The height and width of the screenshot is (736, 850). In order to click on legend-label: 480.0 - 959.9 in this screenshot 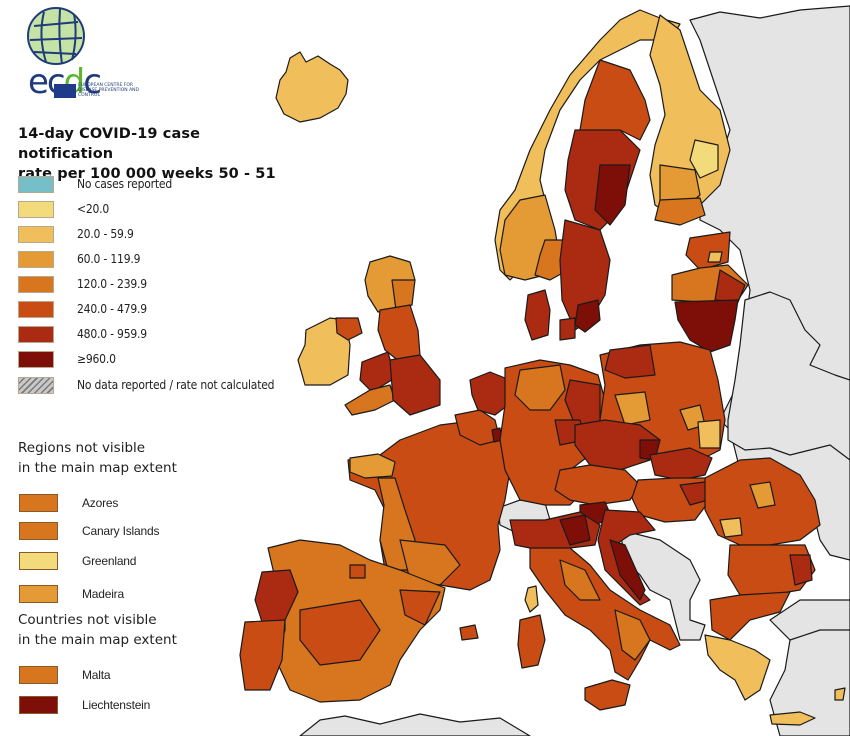, I will do `click(112, 334)`.